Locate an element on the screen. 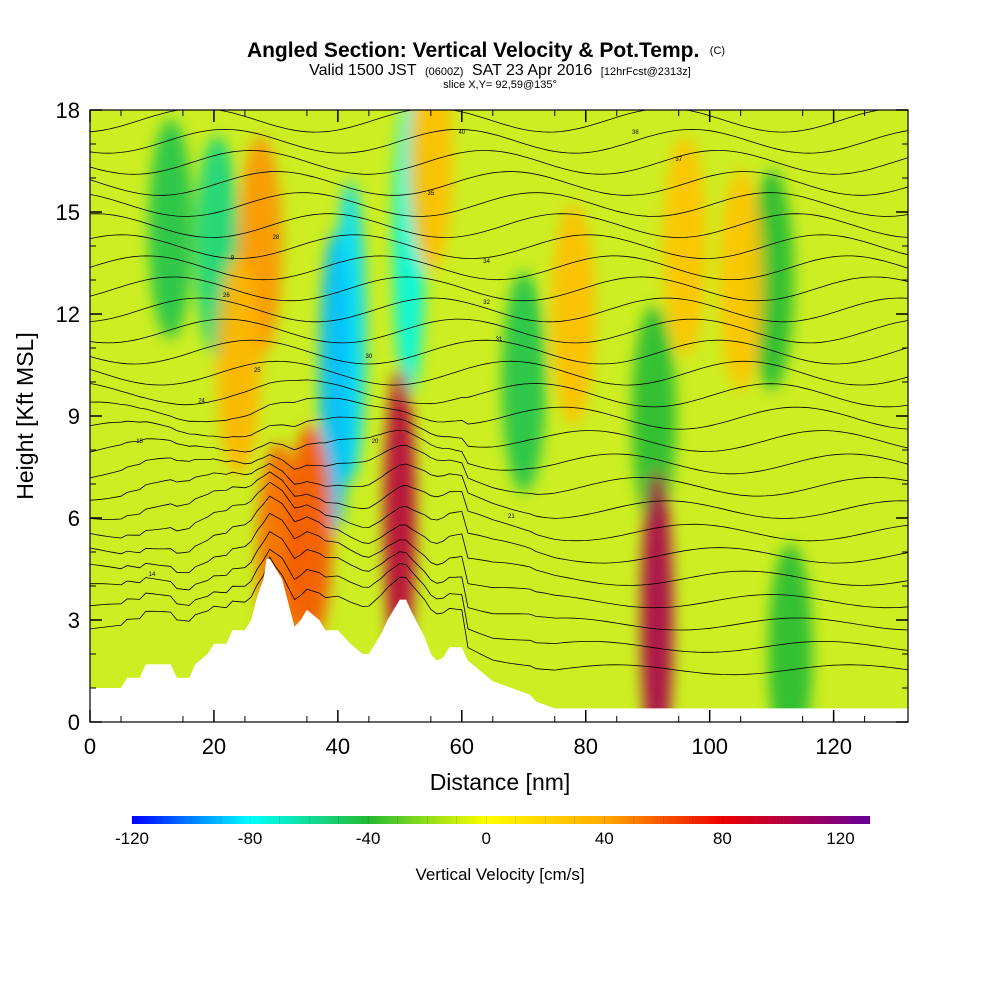 This screenshot has height=1000, width=1000. x-tick-label-5: 100 is located at coordinates (709, 746).